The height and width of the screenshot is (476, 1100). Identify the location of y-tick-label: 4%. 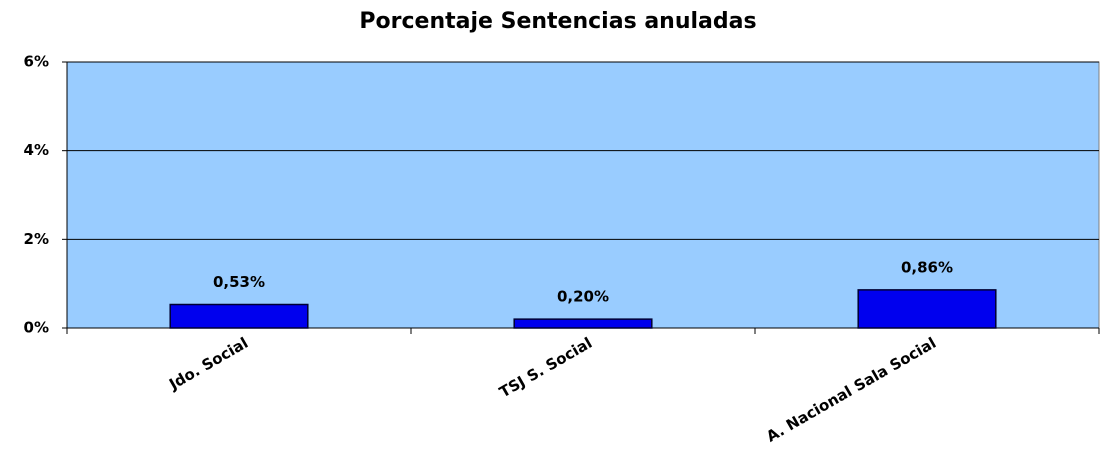
(36, 150).